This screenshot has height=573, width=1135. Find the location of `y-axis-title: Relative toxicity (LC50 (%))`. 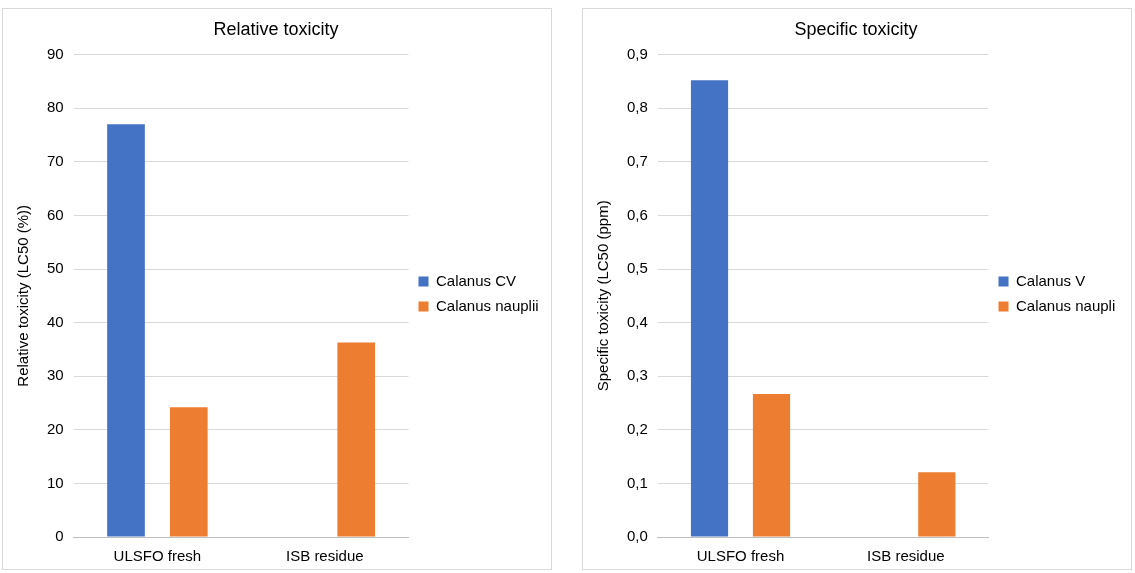

y-axis-title: Relative toxicity (LC50 (%)) is located at coordinates (23, 295).